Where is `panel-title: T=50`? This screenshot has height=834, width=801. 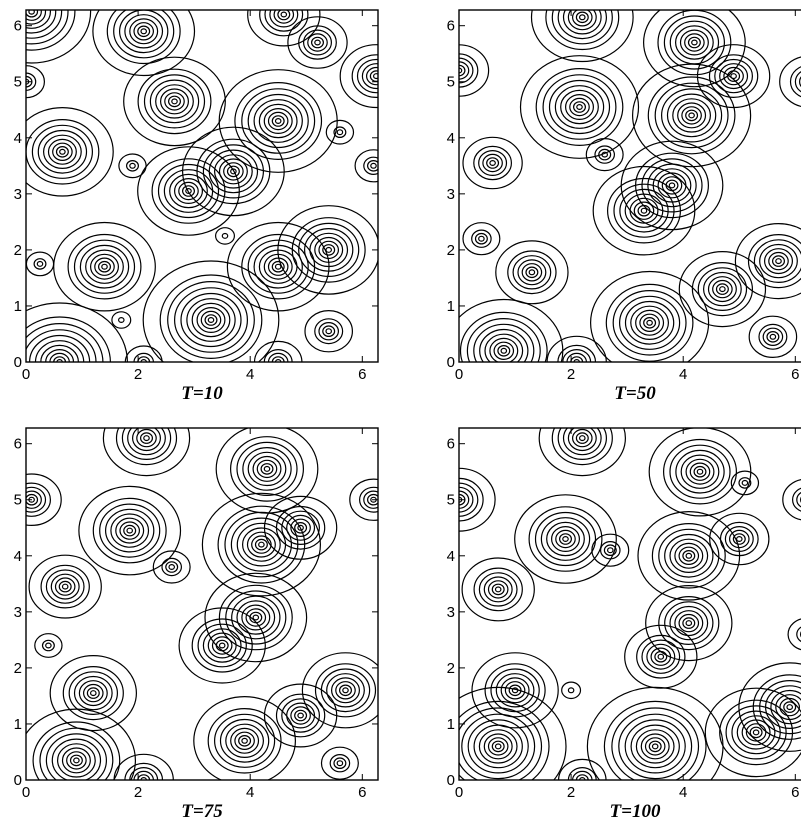
panel-title: T=50 is located at coordinates (635, 393).